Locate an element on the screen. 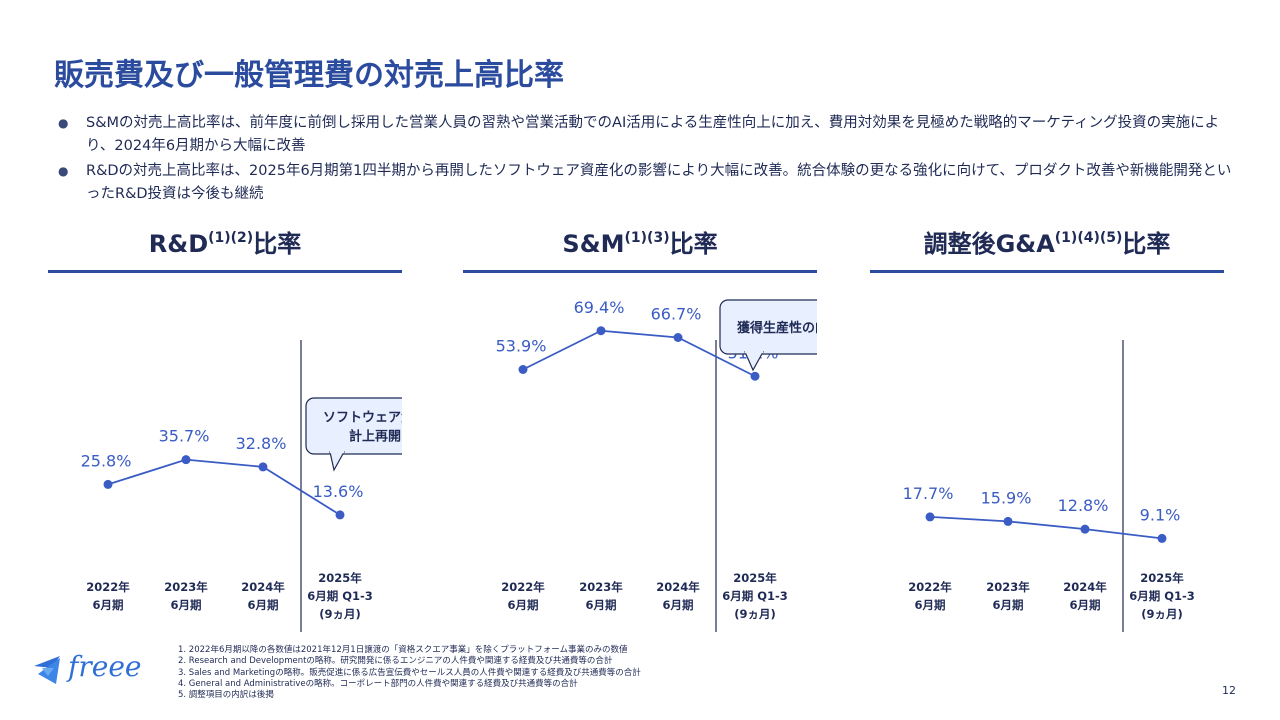  logo-wordmark: freee is located at coordinates (103, 666).